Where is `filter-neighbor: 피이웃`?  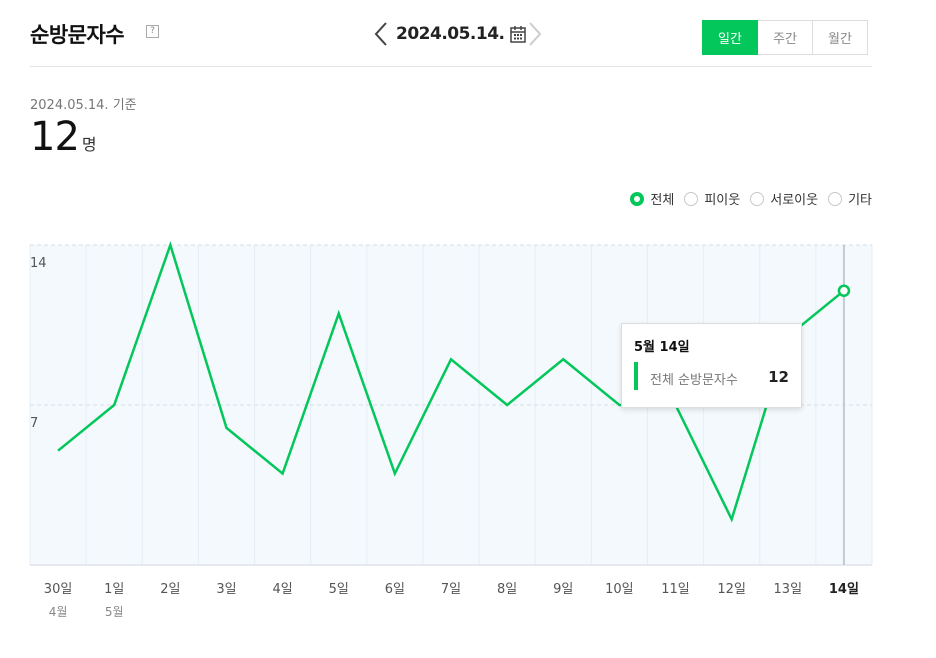 filter-neighbor: 피이웃 is located at coordinates (712, 198).